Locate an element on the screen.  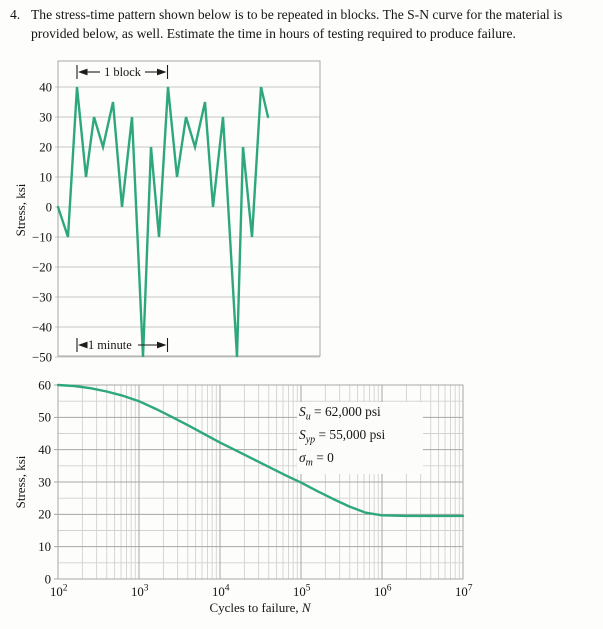
su-value: = 62,000 psi is located at coordinates (345, 411).